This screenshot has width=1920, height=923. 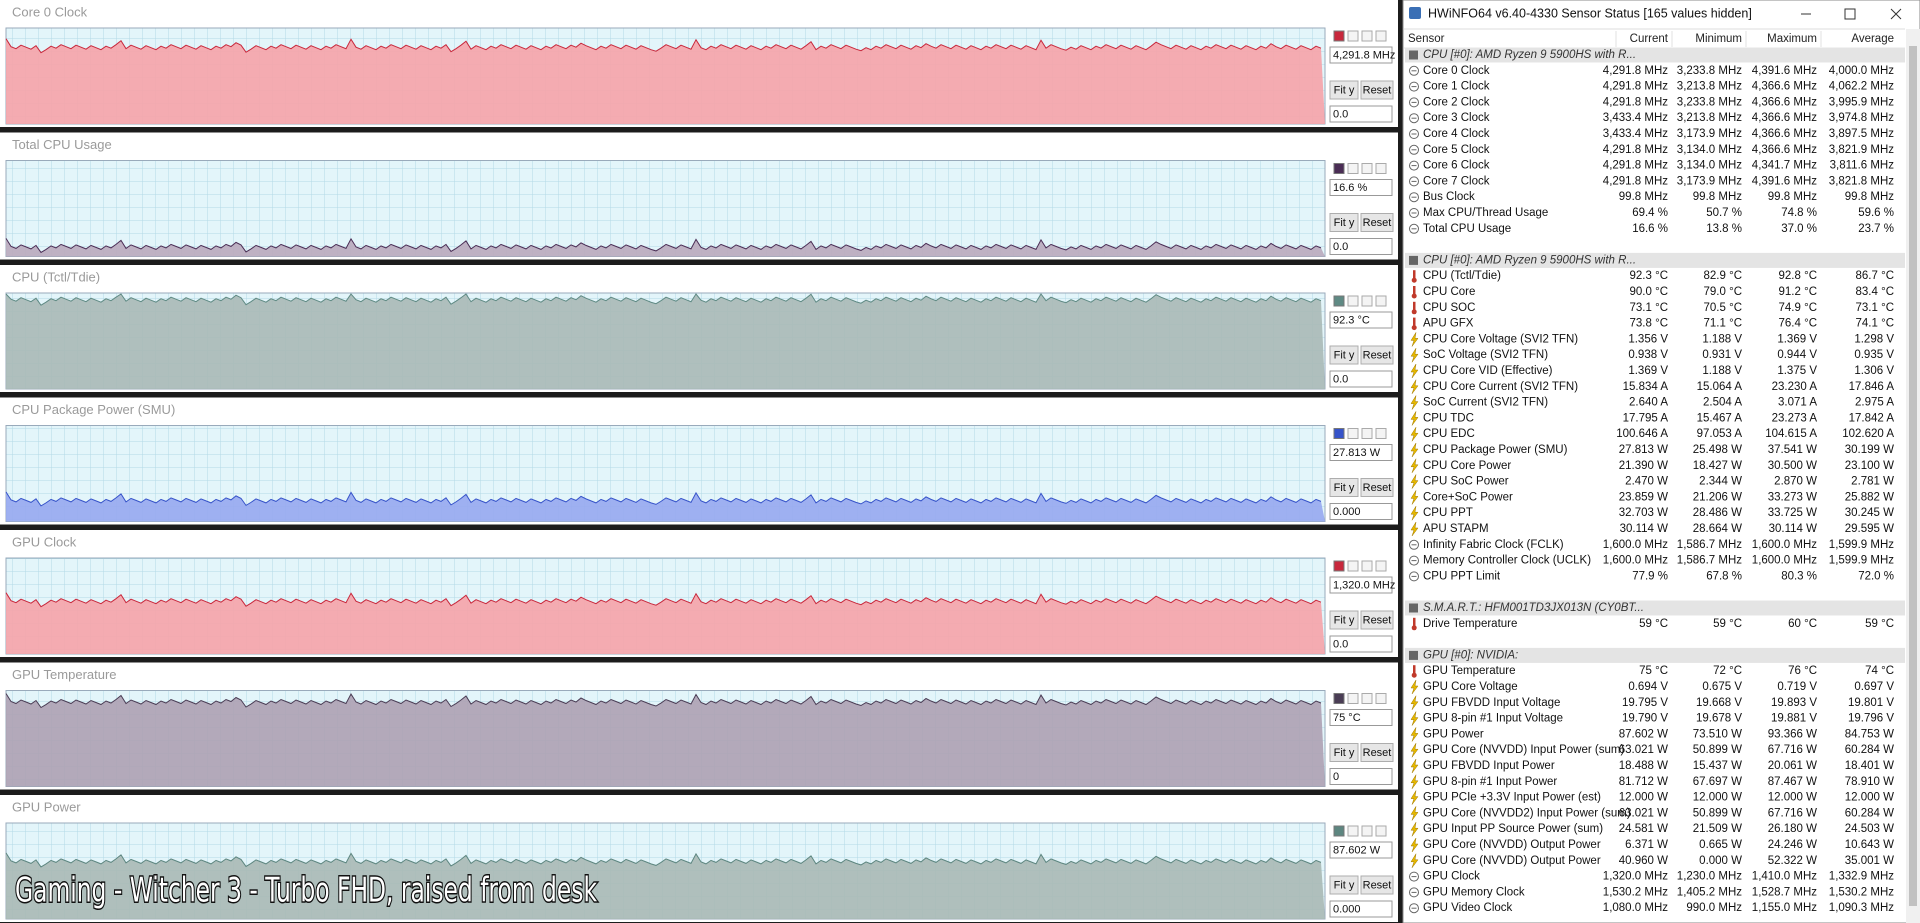 What do you see at coordinates (1896, 14) in the screenshot?
I see `close-button` at bounding box center [1896, 14].